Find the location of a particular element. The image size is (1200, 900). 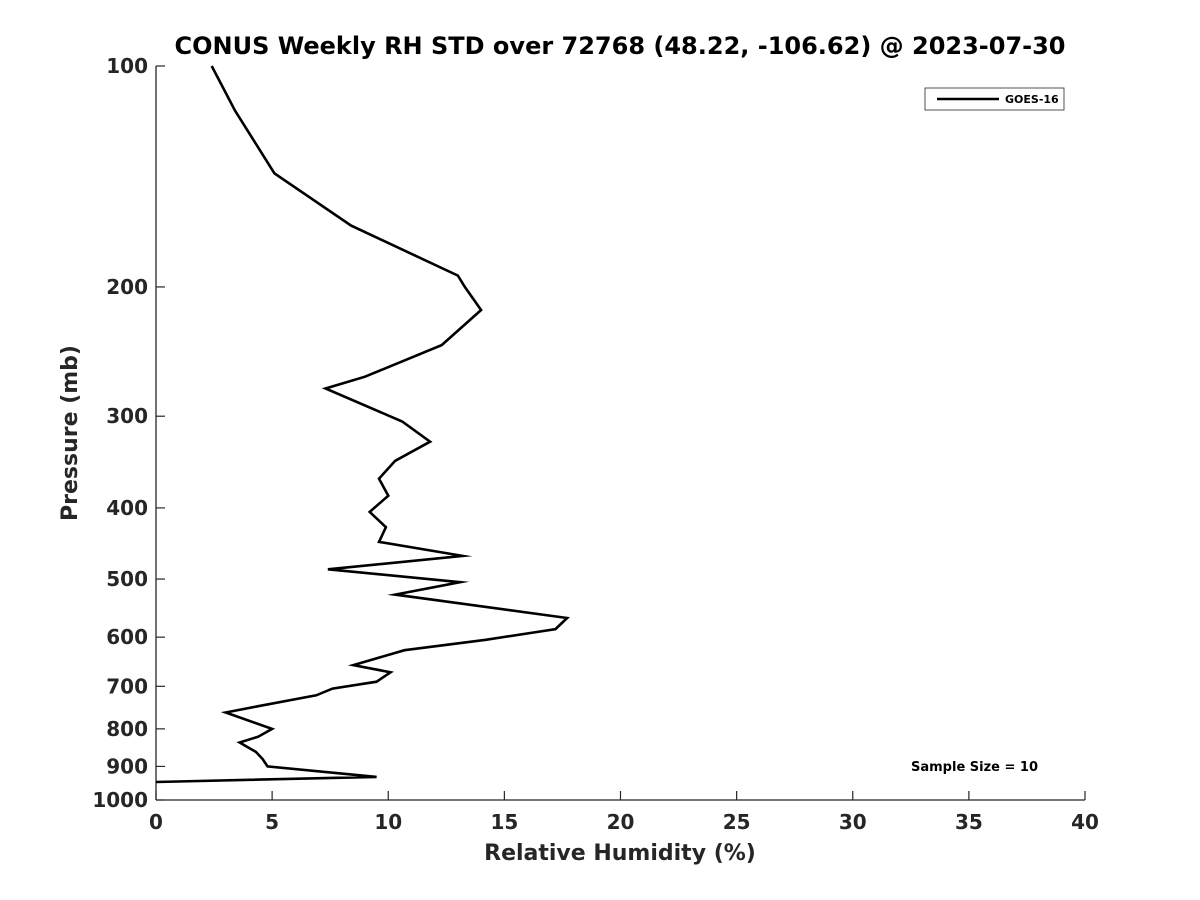

y-tick-label: 800 is located at coordinates (127, 729).